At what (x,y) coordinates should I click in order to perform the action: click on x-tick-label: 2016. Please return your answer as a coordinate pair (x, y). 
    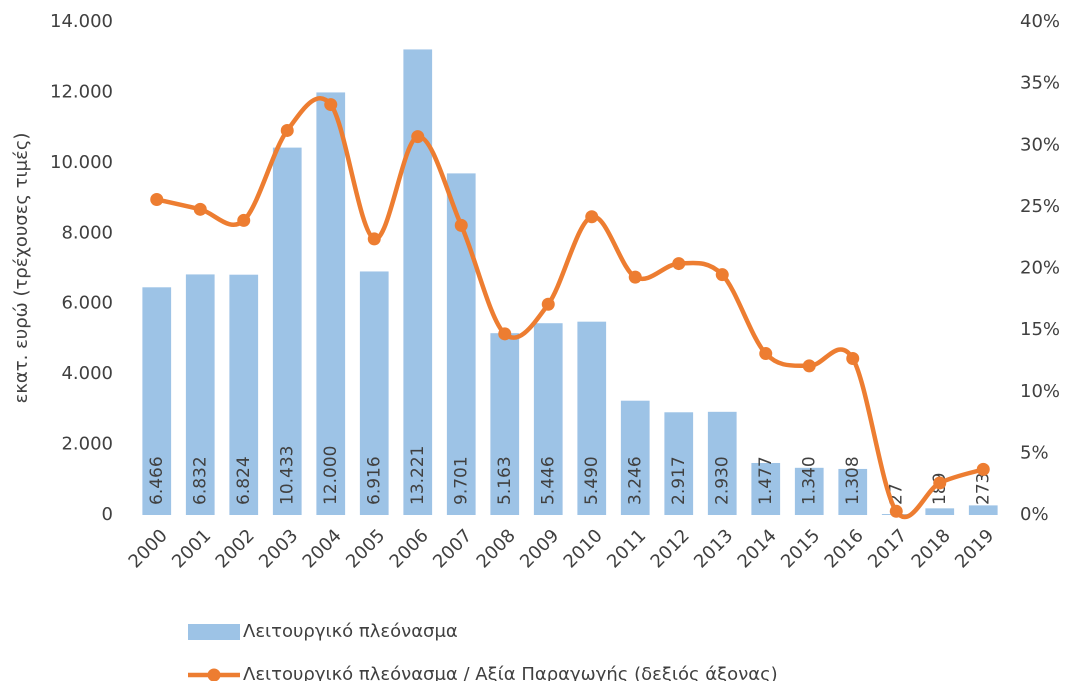
    Looking at the image, I should click on (844, 548).